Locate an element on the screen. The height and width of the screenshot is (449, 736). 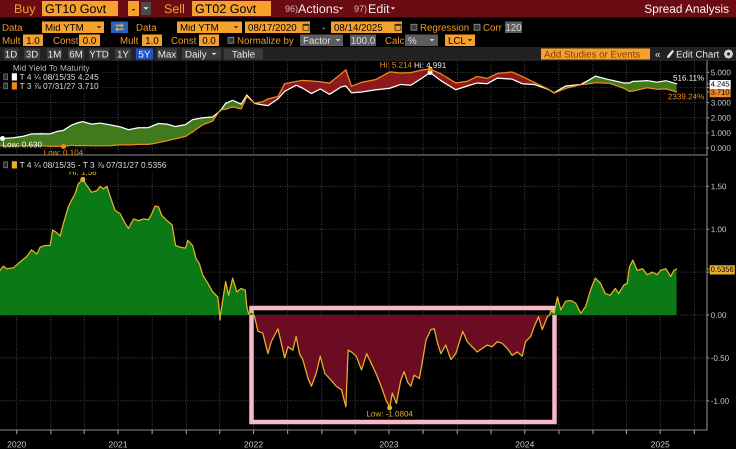
text: Add Studies or Events is located at coordinates (592, 54).